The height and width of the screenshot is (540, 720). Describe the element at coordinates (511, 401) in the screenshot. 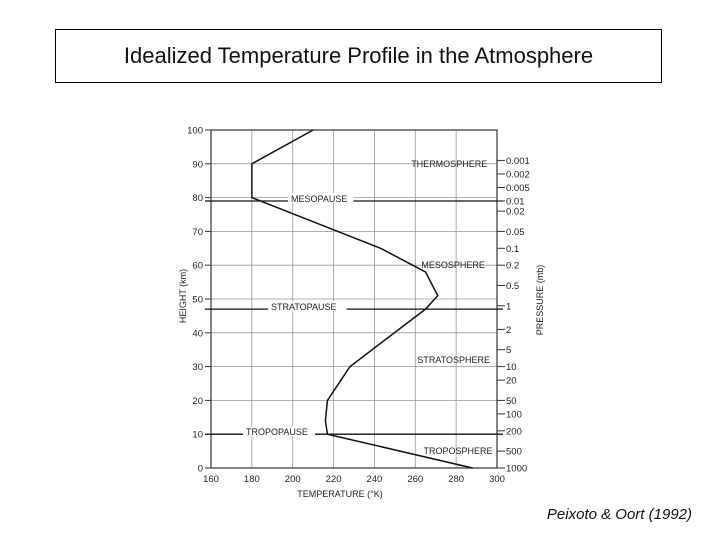

I see `pressure-tick-label: 50` at that location.